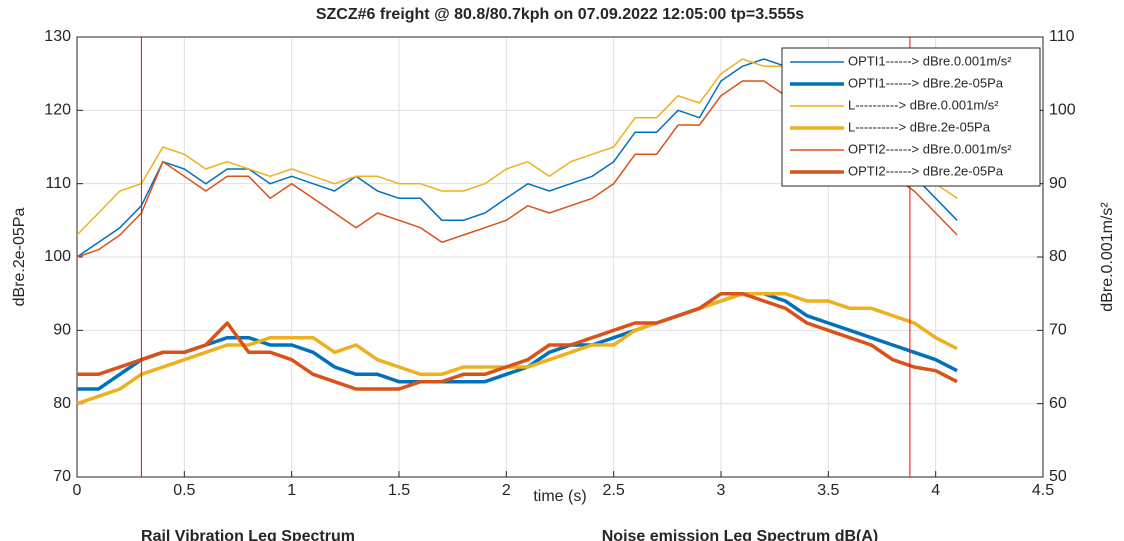 The image size is (1124, 541). Describe the element at coordinates (1058, 256) in the screenshot. I see `y2-tick-label: 80` at that location.